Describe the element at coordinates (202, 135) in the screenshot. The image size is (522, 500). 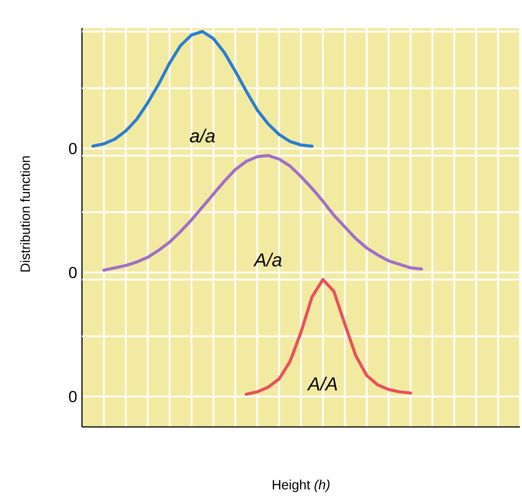
I see `text: a/a` at that location.